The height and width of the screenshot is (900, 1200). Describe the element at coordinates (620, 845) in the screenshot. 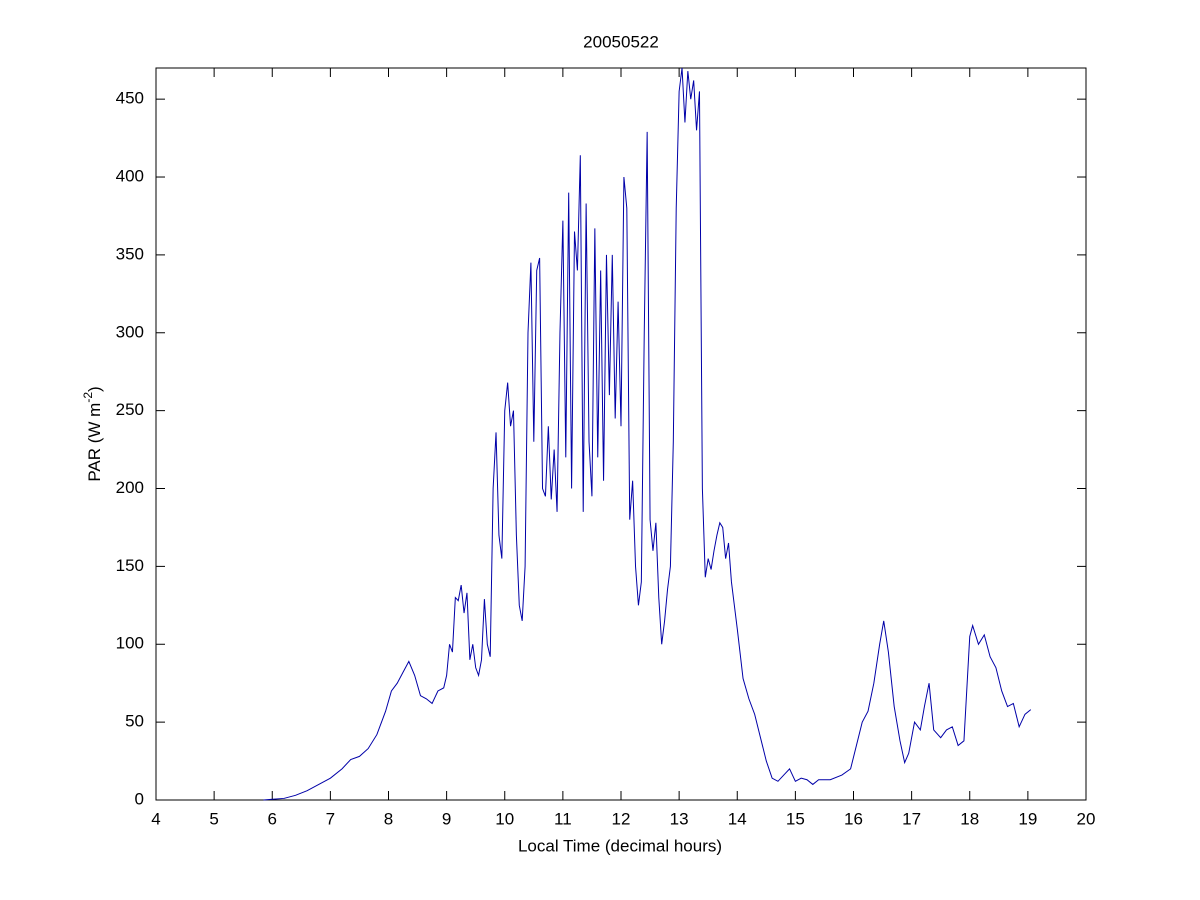

I see `x-axis-label: Local Time (decimal hours)` at that location.